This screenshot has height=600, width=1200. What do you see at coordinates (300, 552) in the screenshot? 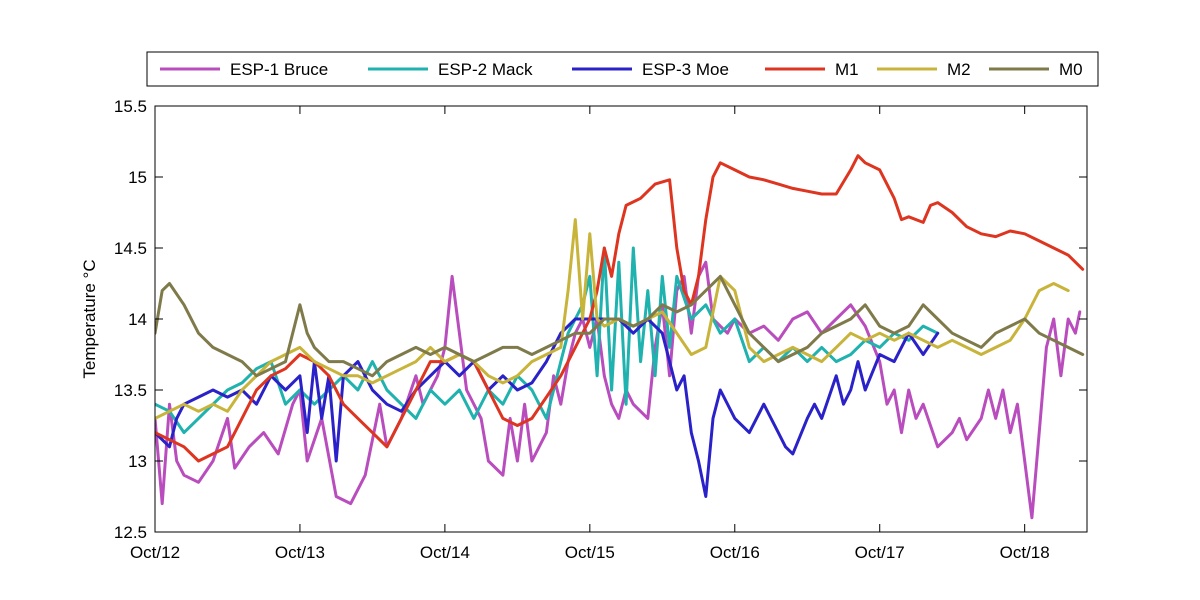
I see `x-tick-label: Oct/13` at bounding box center [300, 552].